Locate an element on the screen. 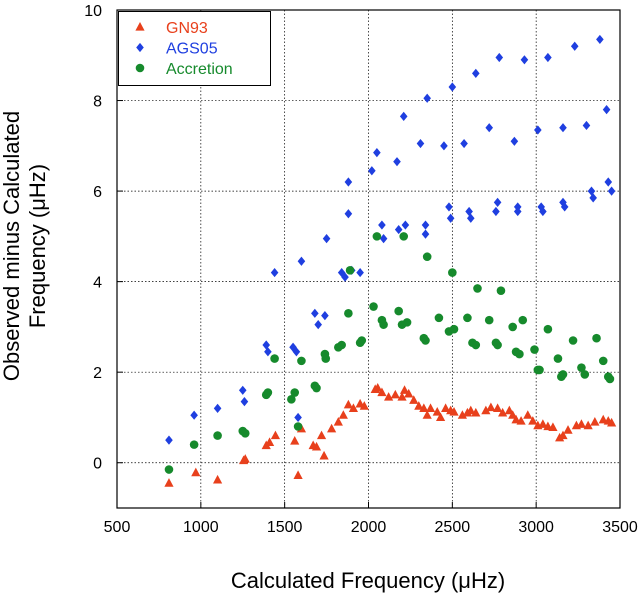 This screenshot has width=638, height=596. x-axis-title: Calculated Frequency (μHz) is located at coordinates (368, 580).